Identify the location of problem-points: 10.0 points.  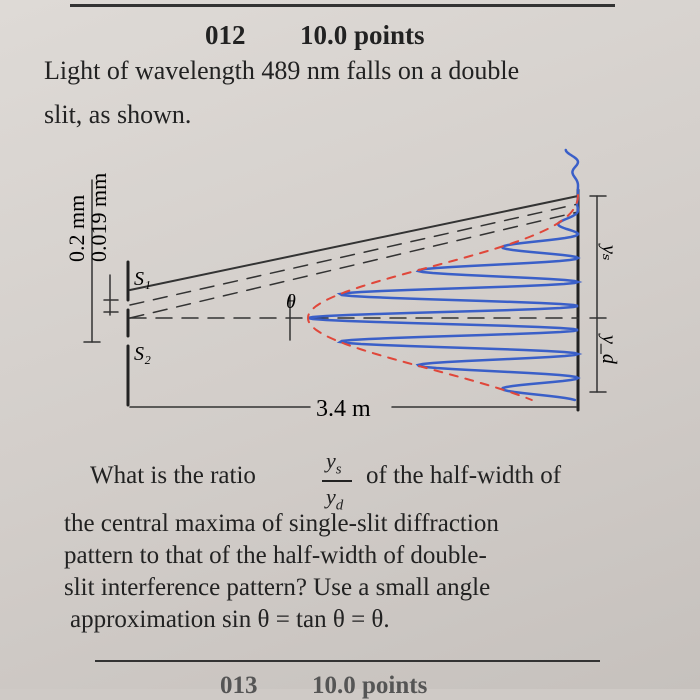
(362, 35).